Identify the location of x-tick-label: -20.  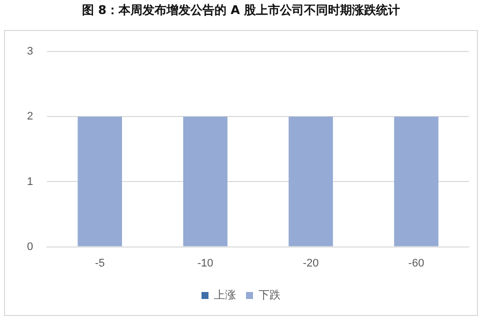
(310, 263).